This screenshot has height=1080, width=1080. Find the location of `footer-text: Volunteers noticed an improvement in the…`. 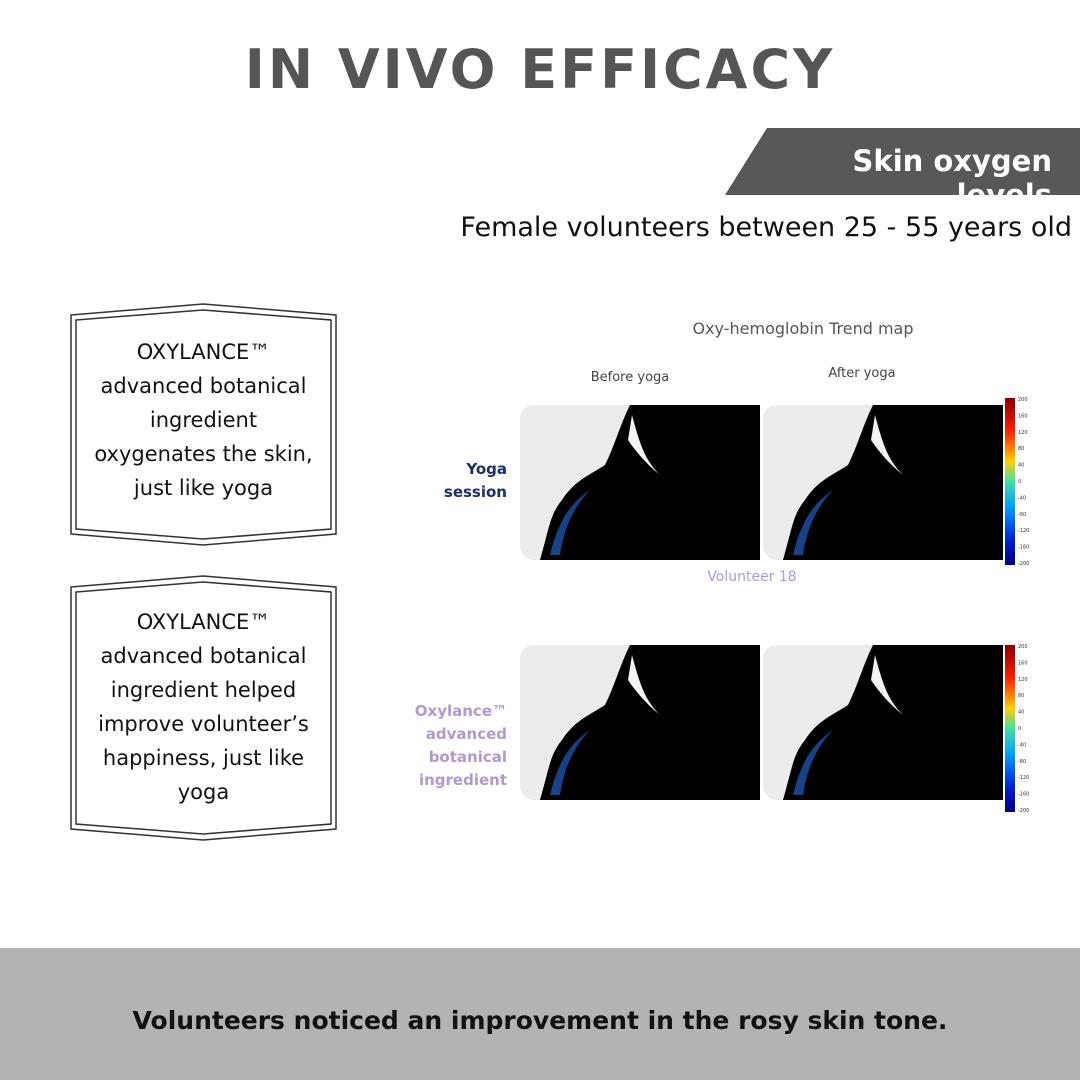

footer-text: Volunteers noticed an improvement in the… is located at coordinates (540, 1020).